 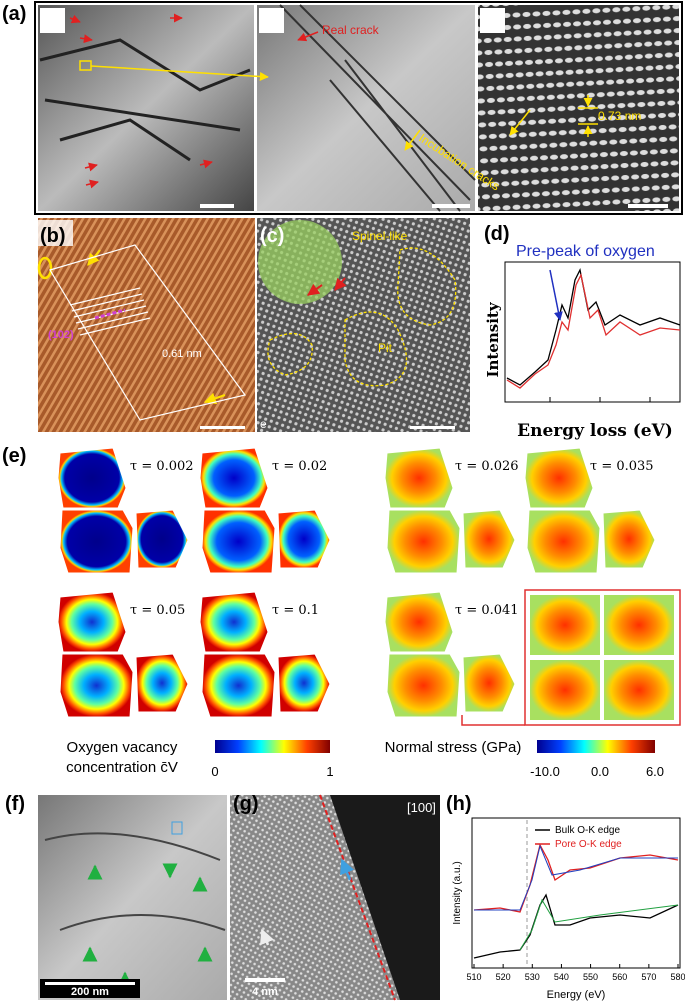 What do you see at coordinates (622, 466) in the screenshot?
I see `tau-label: τ = 0.035` at bounding box center [622, 466].